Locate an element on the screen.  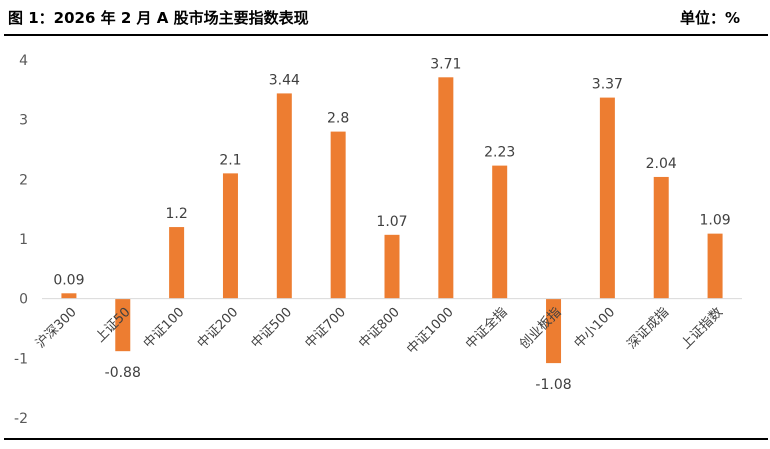
y-tick-label: 1 is located at coordinates (23, 240).